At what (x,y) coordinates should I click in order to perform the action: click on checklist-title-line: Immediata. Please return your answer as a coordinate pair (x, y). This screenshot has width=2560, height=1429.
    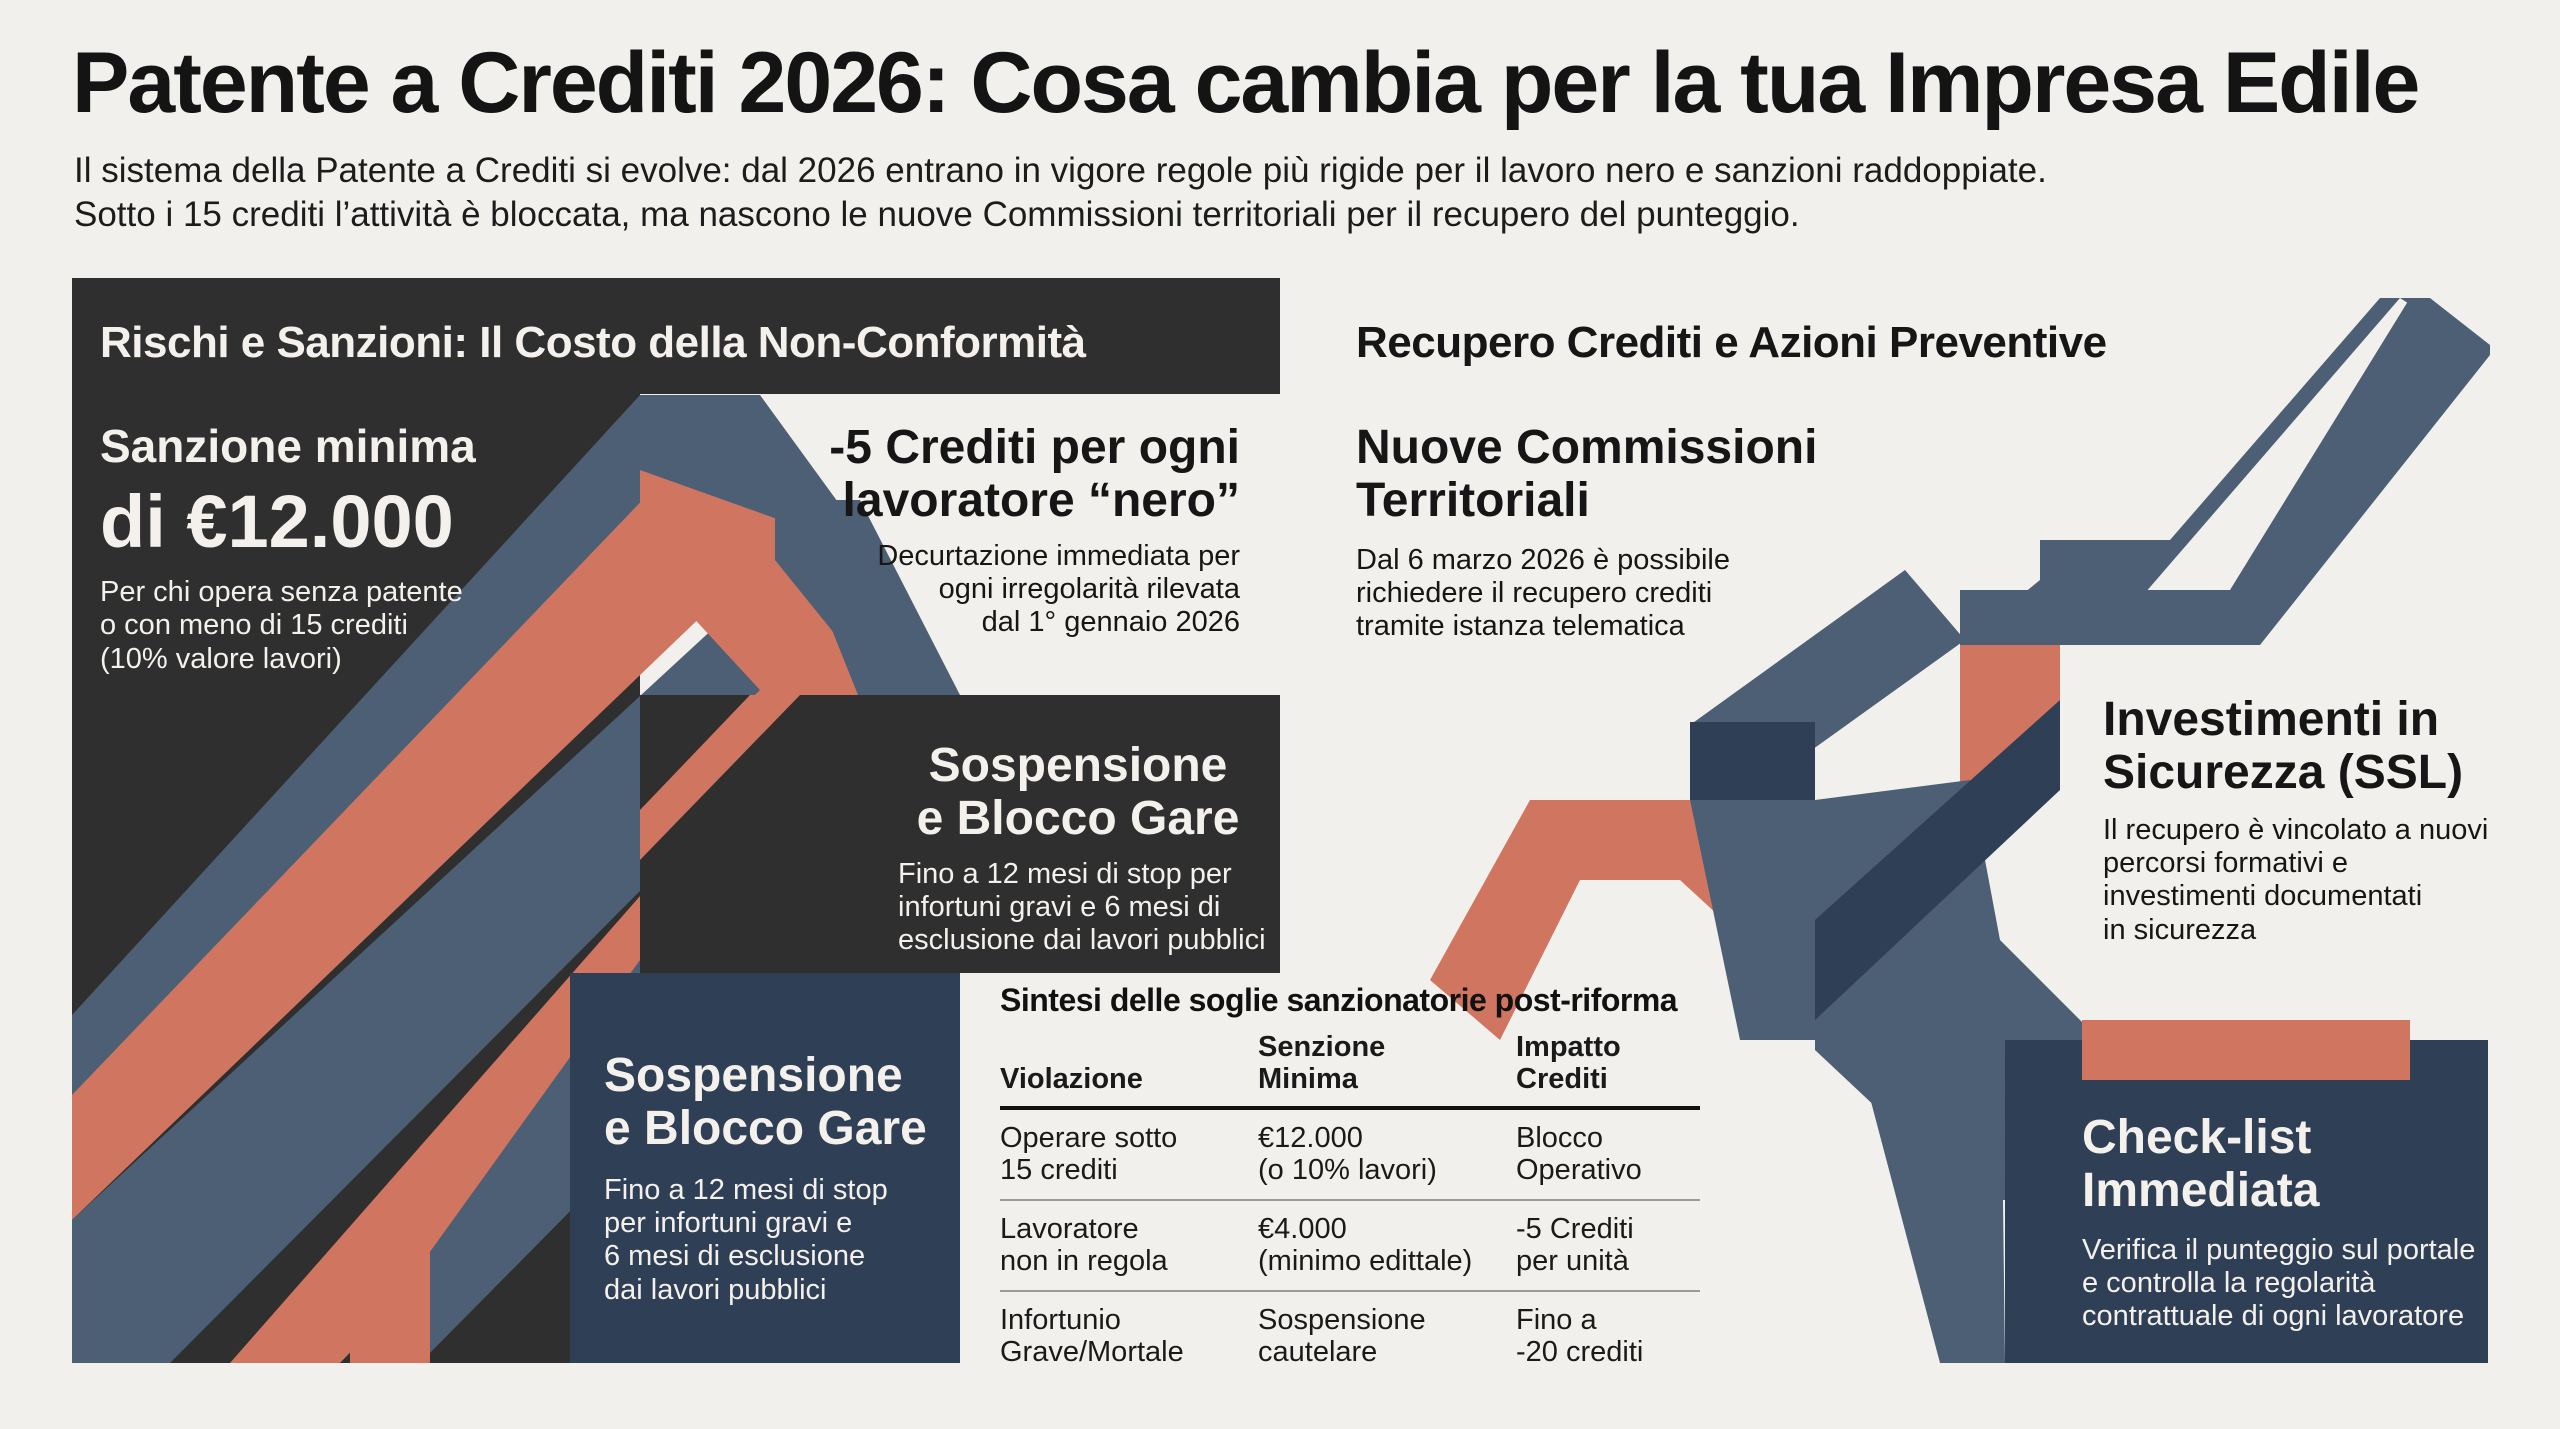
    Looking at the image, I should click on (2201, 1190).